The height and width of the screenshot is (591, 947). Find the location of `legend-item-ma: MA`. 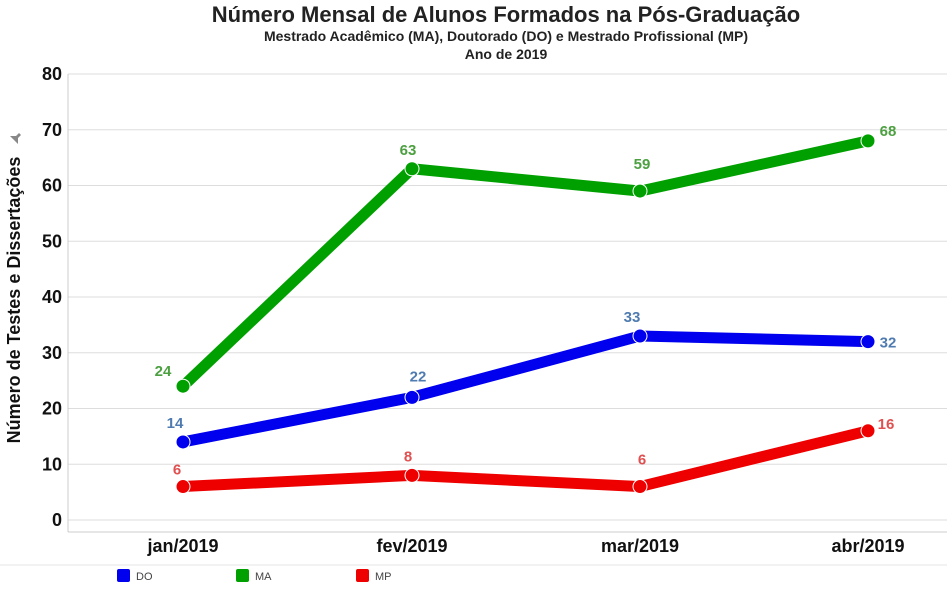

legend-item-ma: MA is located at coordinates (254, 576).